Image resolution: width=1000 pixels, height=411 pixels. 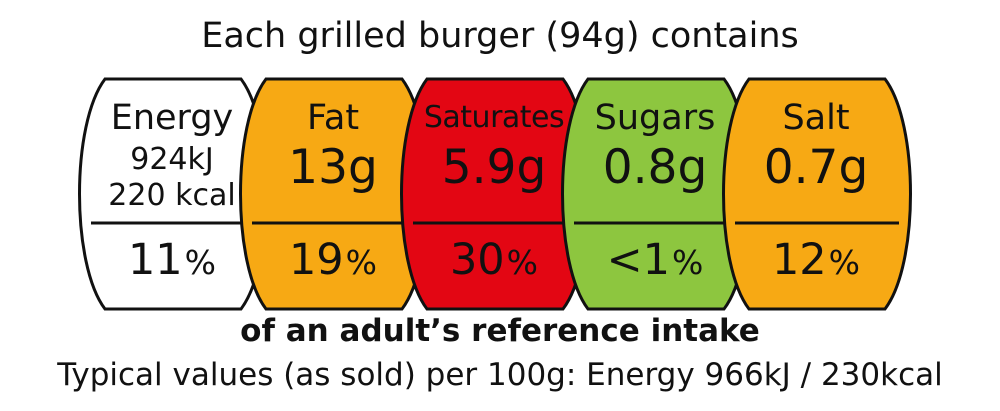 I want to click on energy-percent-value: 11, so click(x=155, y=260).